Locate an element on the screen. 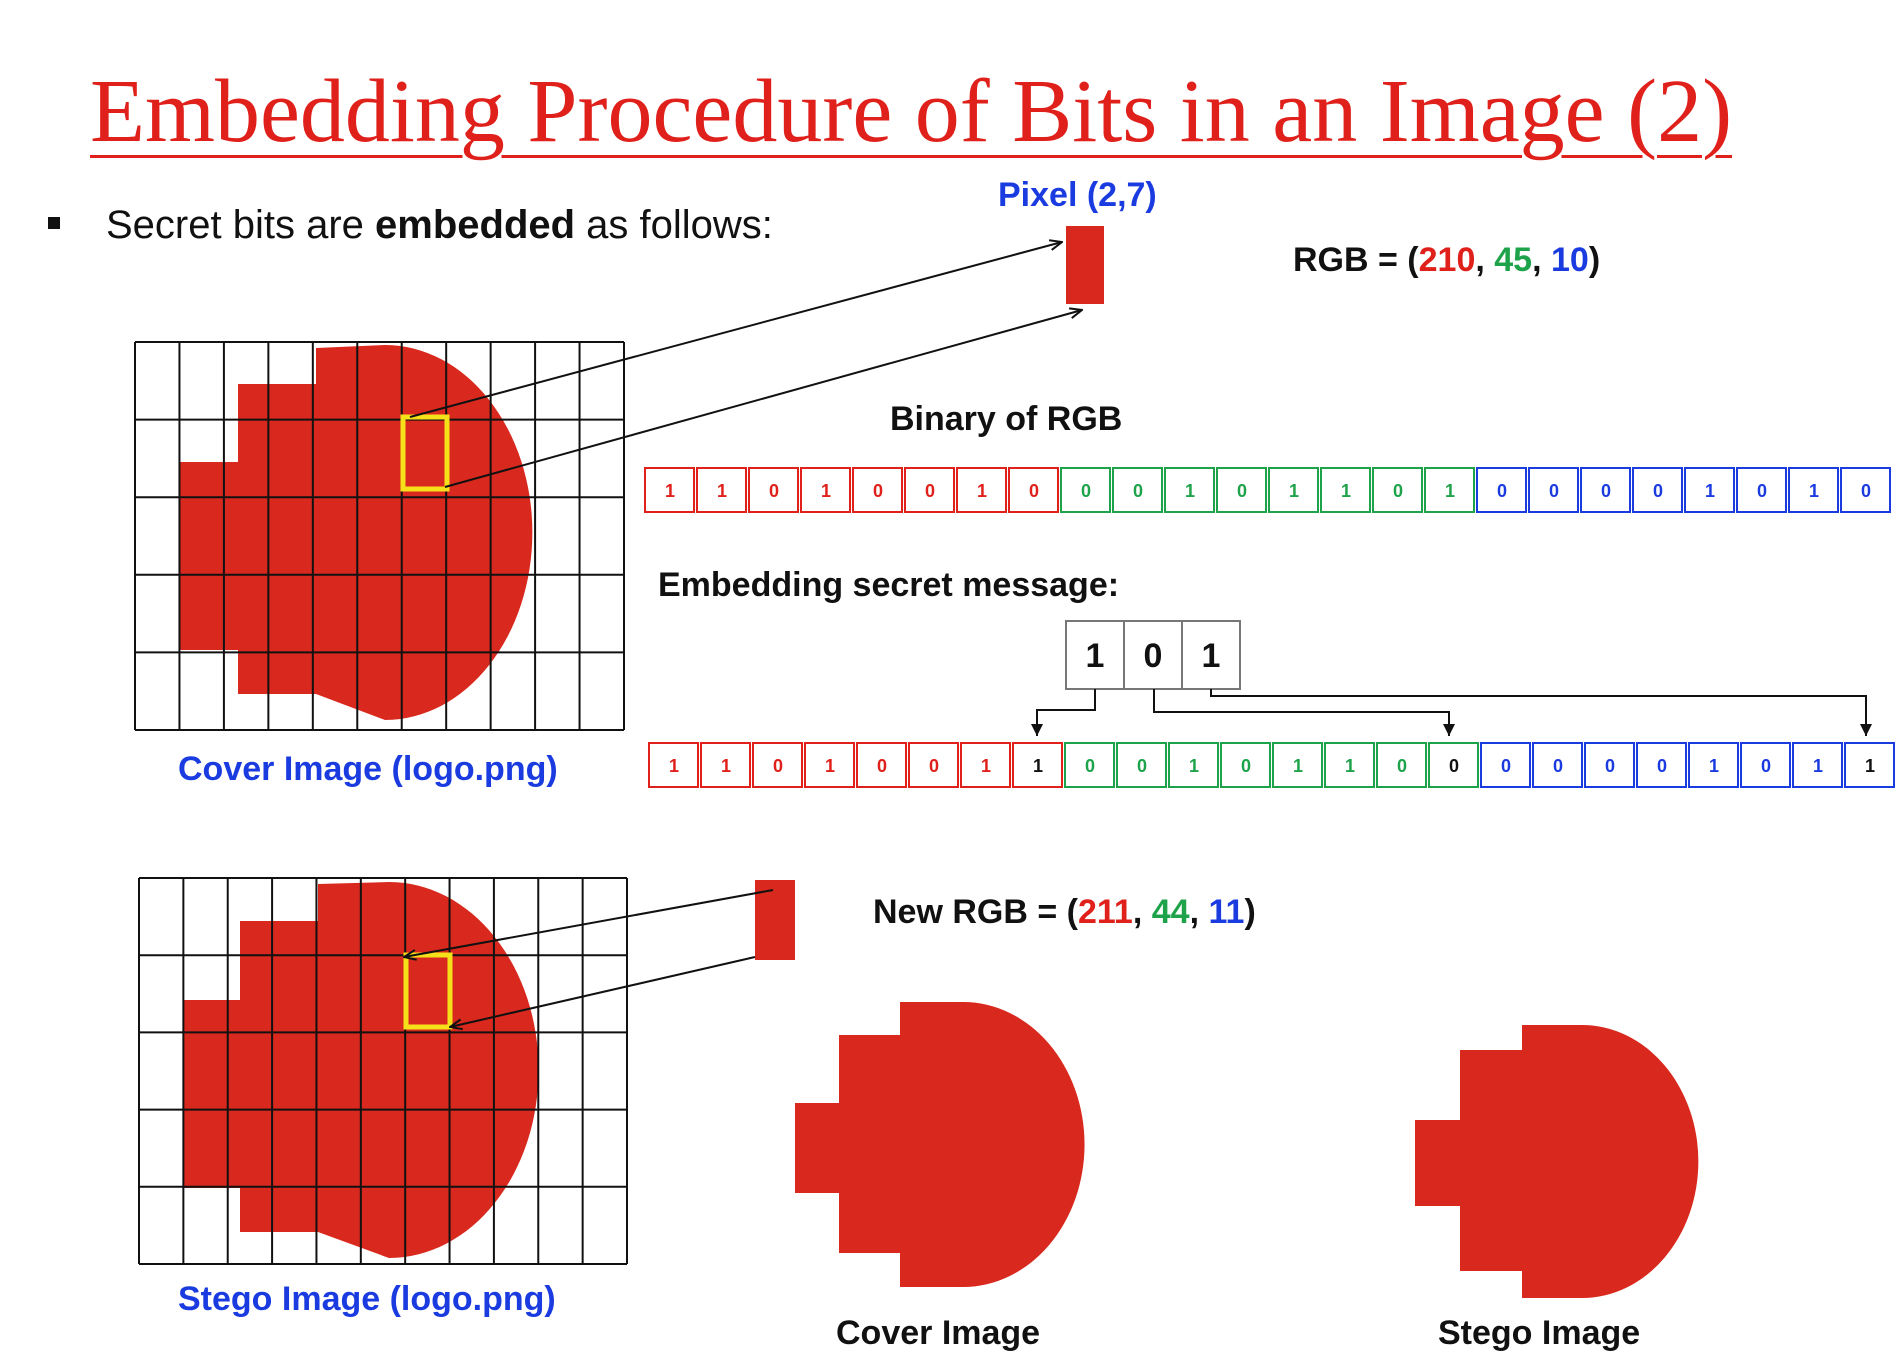 This screenshot has height=1360, width=1902. cover-logo-shape is located at coordinates (356, 532).